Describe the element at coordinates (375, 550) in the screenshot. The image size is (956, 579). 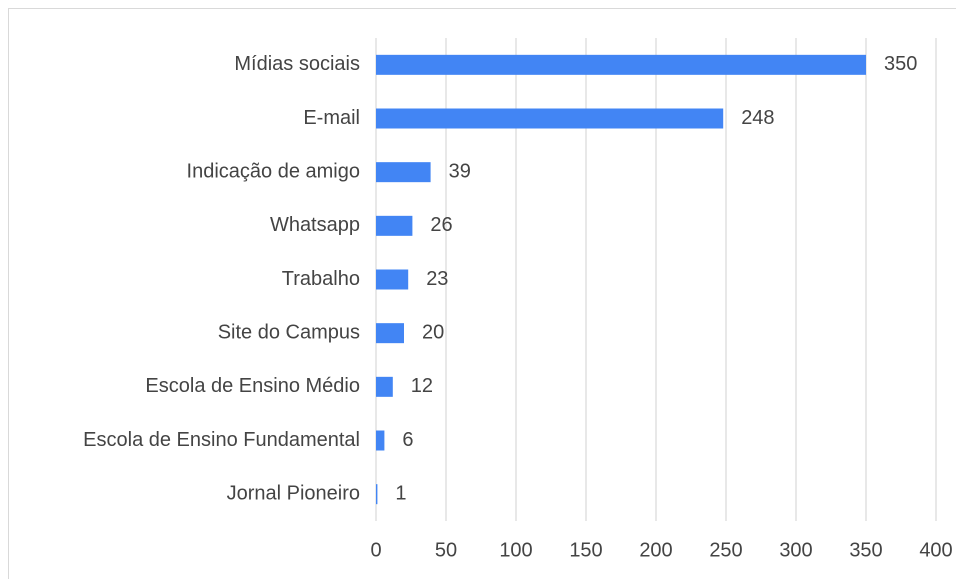
I see `x-tick-label: 0` at that location.